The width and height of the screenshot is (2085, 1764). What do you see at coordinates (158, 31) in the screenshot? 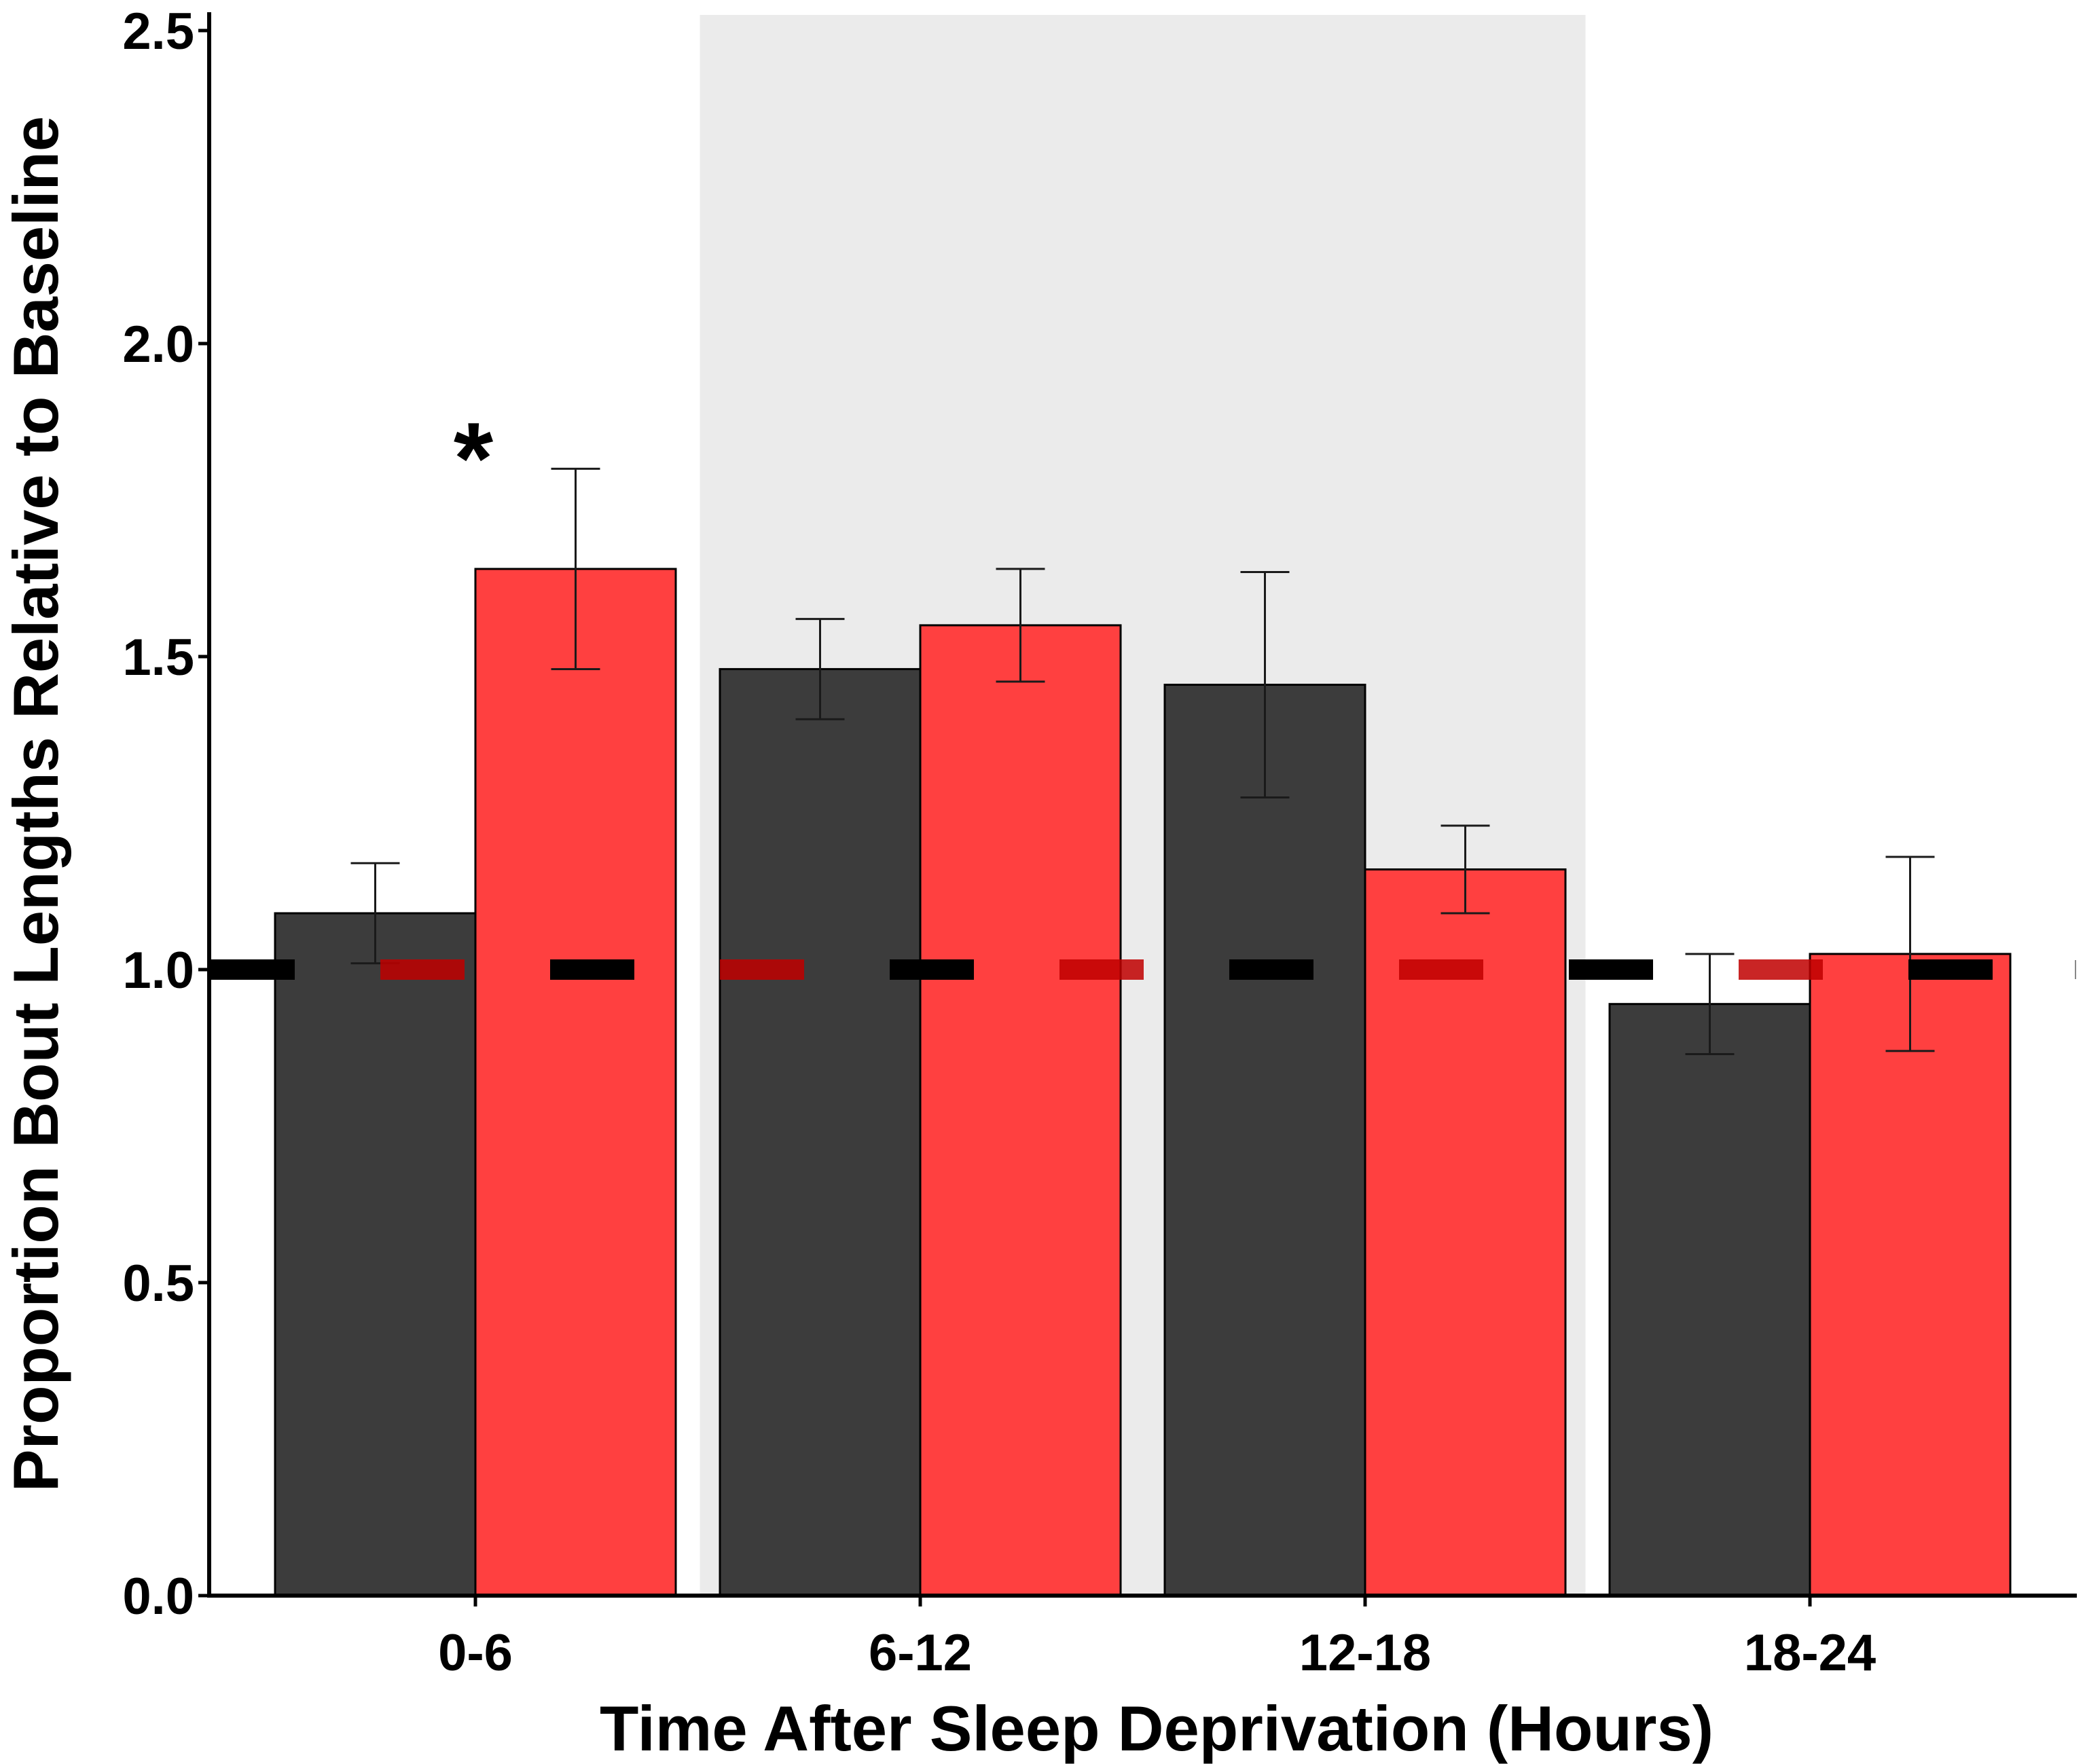
I see `y-tick-label: 2.5` at bounding box center [158, 31].